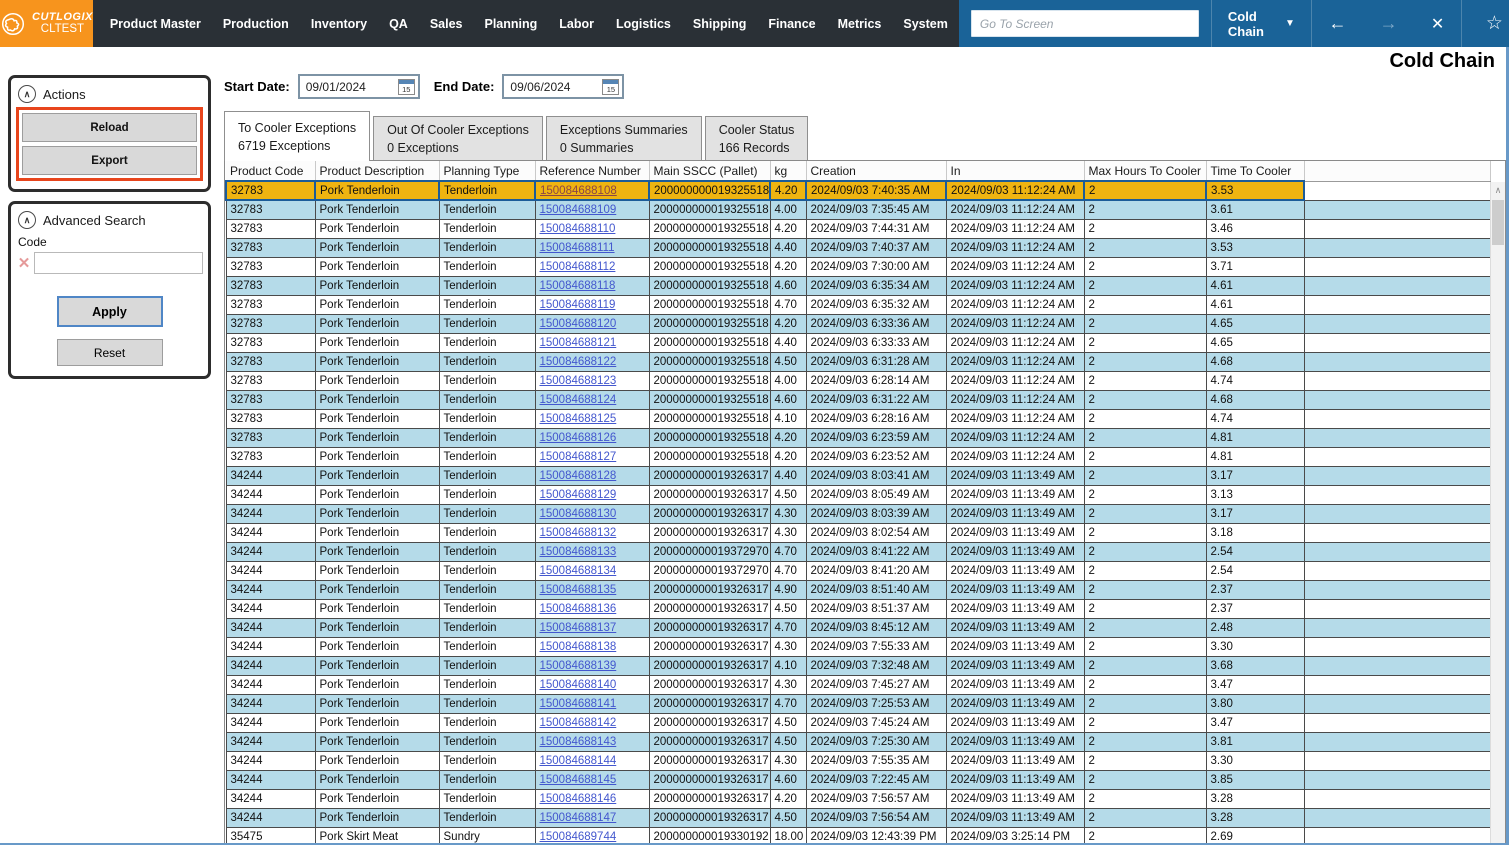  What do you see at coordinates (592, 418) in the screenshot?
I see `cell-reference_number: 150084688125` at bounding box center [592, 418].